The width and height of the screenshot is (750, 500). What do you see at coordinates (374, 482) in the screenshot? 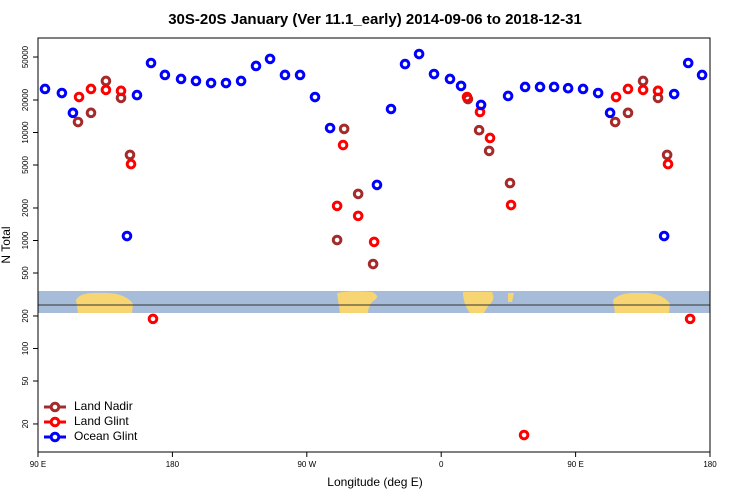
I see `x-axis-label: Longitude (deg E)` at bounding box center [374, 482].